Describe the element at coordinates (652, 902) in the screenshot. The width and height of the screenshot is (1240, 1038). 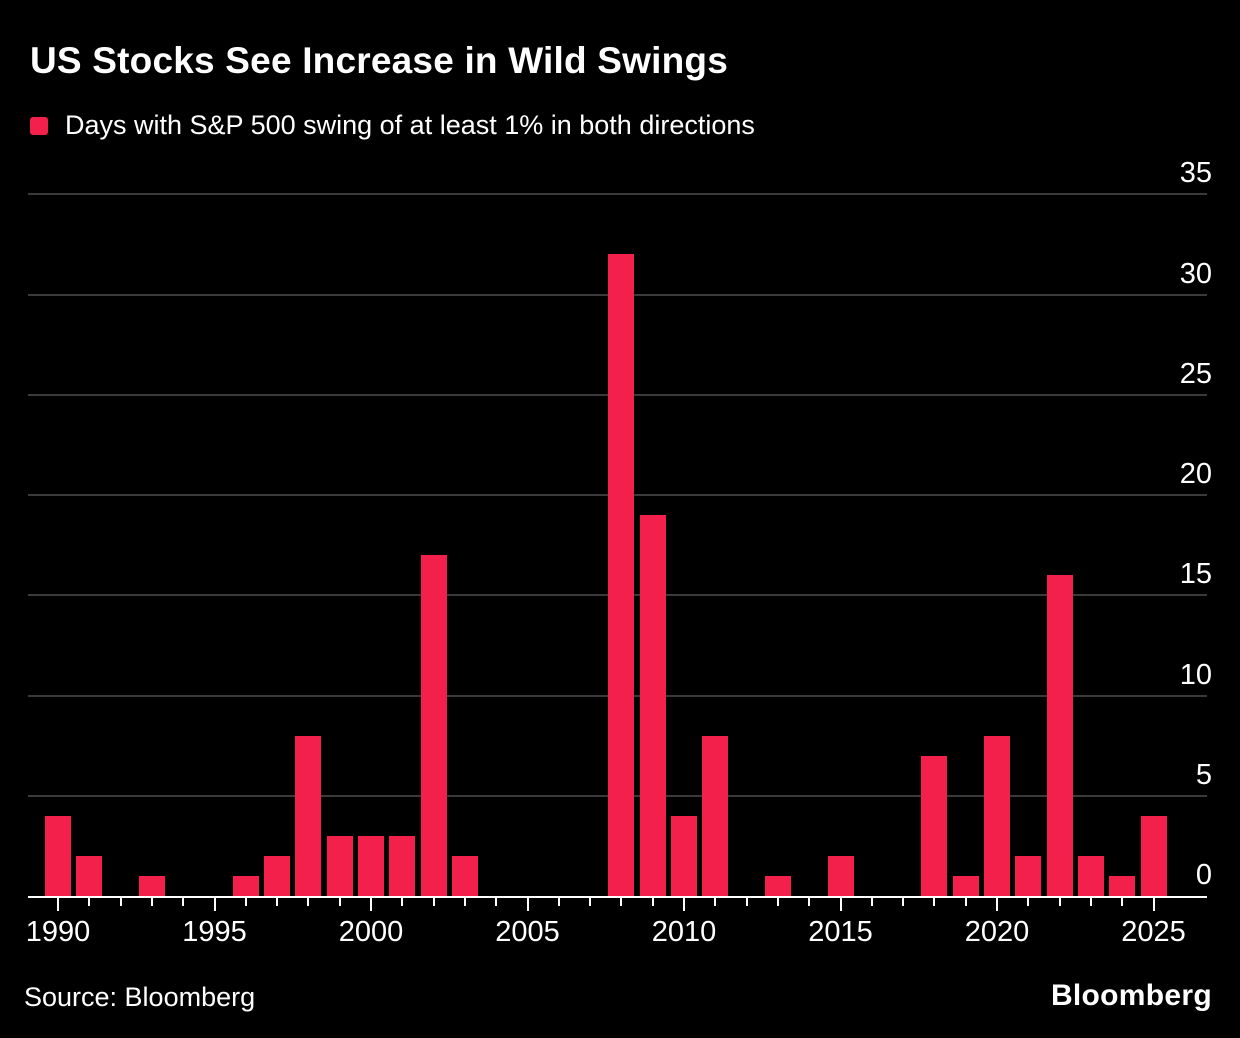
I see `x-axis-minor-tick-2009` at that location.